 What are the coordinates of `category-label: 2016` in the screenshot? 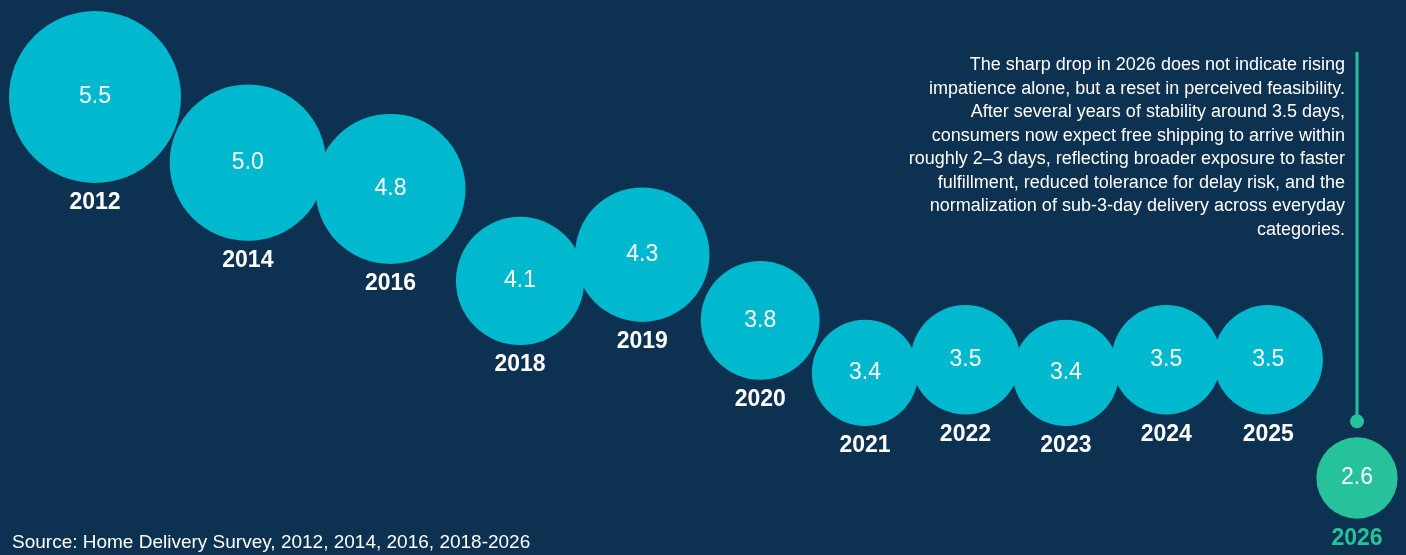 It's located at (390, 282).